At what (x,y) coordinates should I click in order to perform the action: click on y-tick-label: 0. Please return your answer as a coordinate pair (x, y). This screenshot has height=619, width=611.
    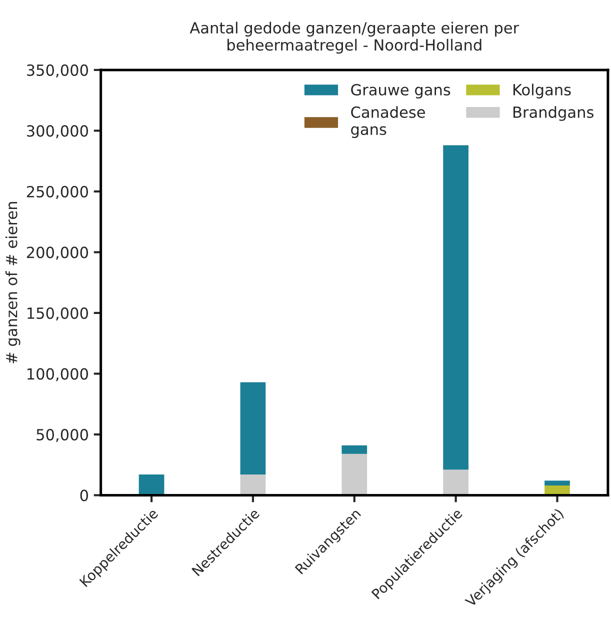
    Looking at the image, I should click on (84, 496).